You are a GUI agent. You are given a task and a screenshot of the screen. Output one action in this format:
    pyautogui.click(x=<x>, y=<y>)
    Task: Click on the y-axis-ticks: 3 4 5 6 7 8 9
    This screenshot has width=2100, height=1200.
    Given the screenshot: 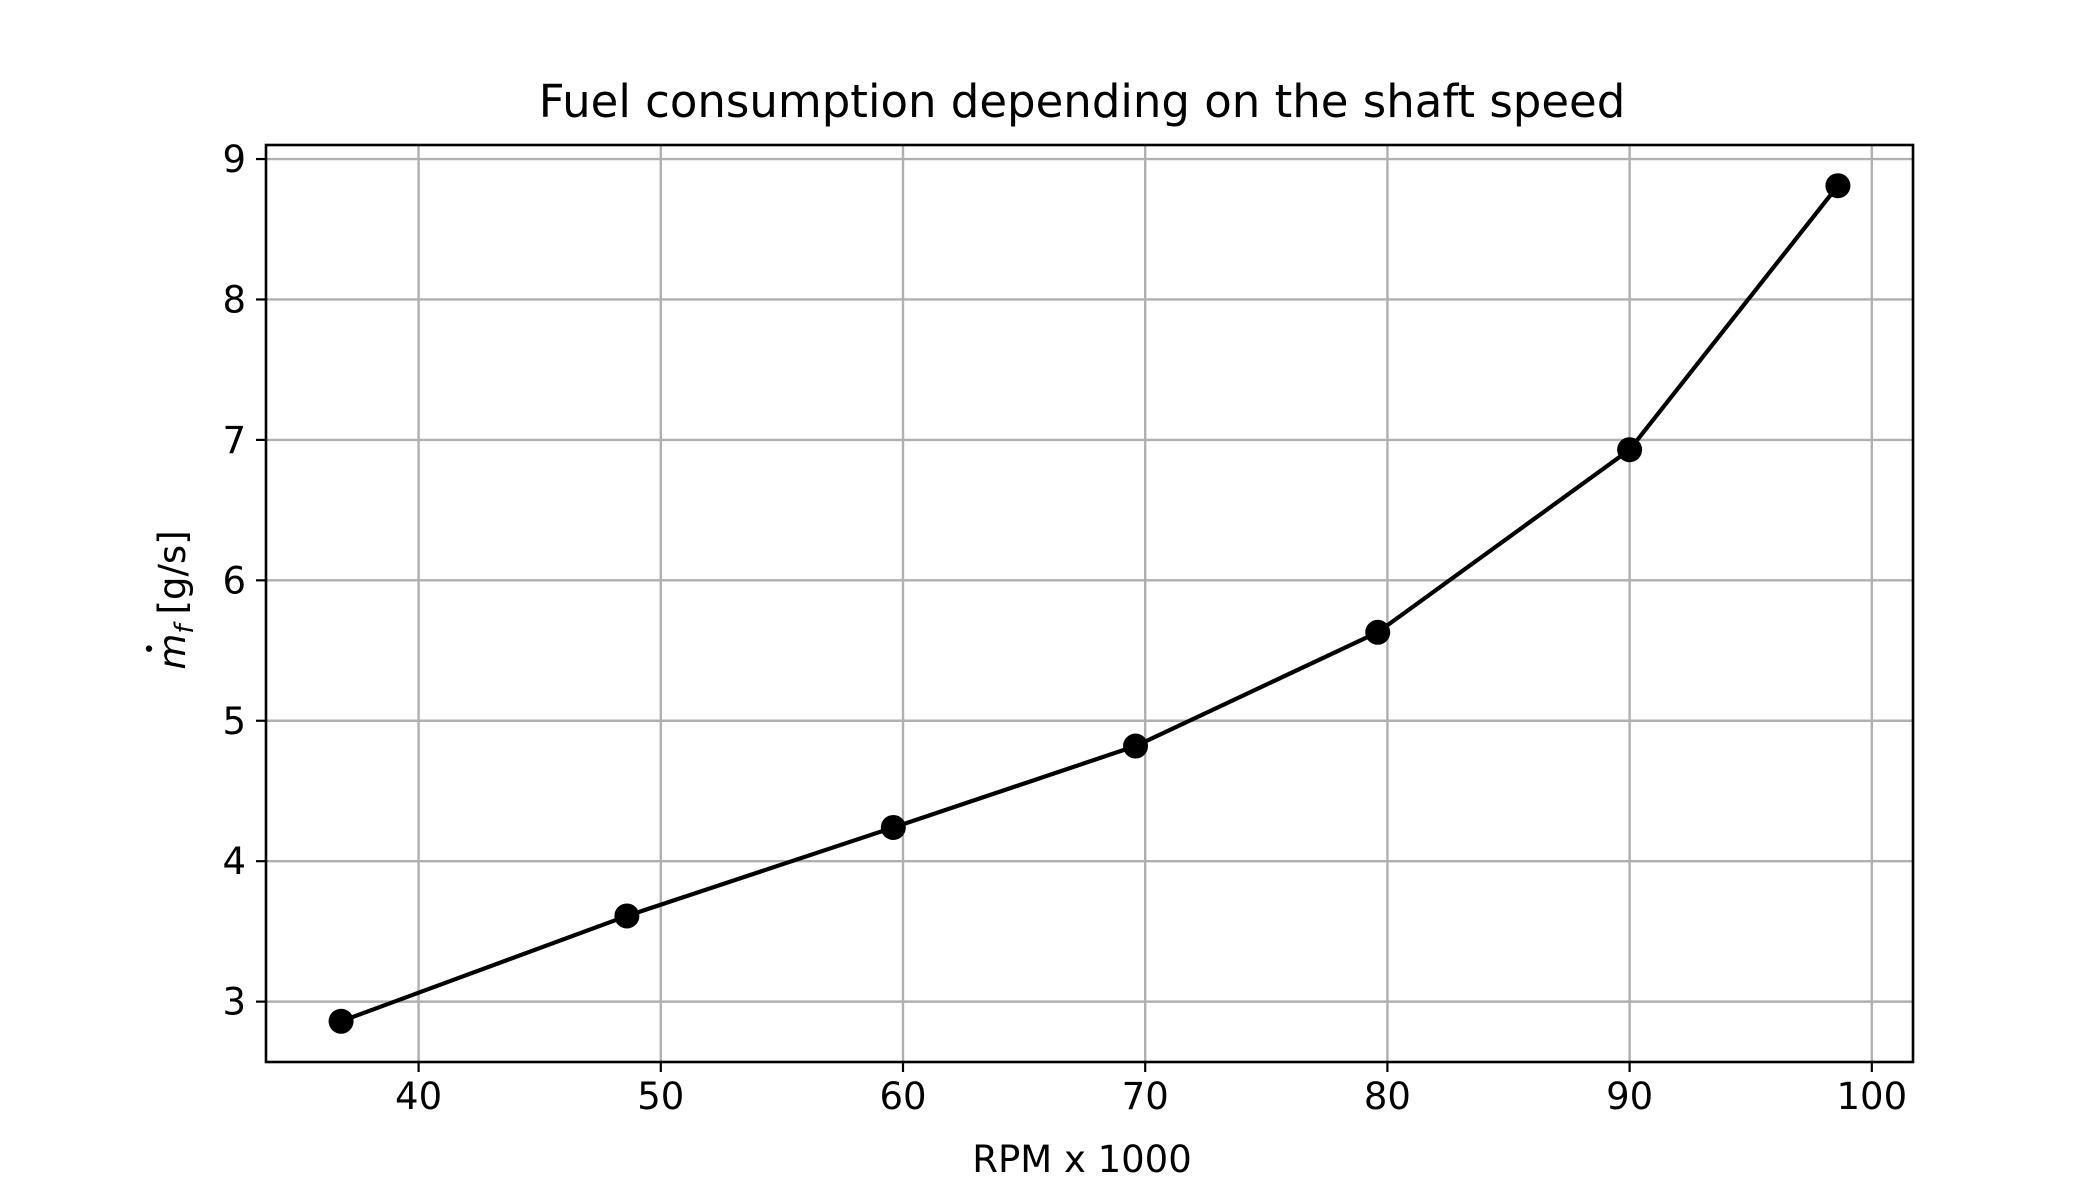 What is the action you would take?
    pyautogui.click(x=244, y=581)
    